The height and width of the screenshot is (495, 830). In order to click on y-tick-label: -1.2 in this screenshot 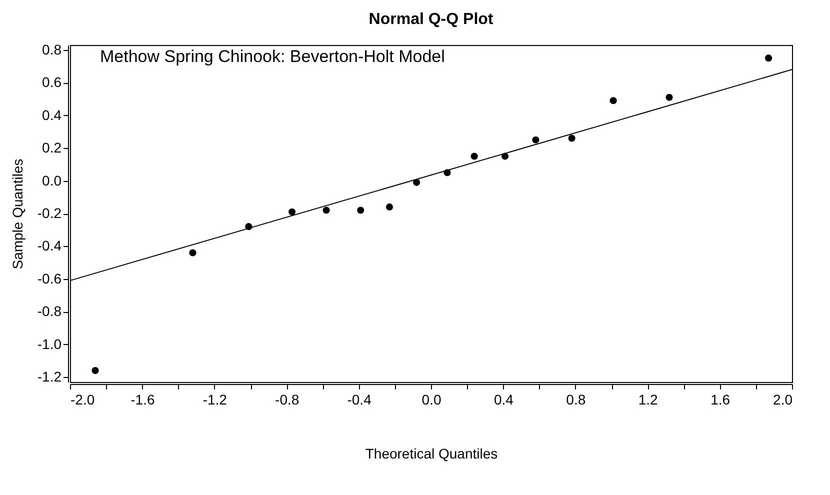, I will do `click(49, 376)`.